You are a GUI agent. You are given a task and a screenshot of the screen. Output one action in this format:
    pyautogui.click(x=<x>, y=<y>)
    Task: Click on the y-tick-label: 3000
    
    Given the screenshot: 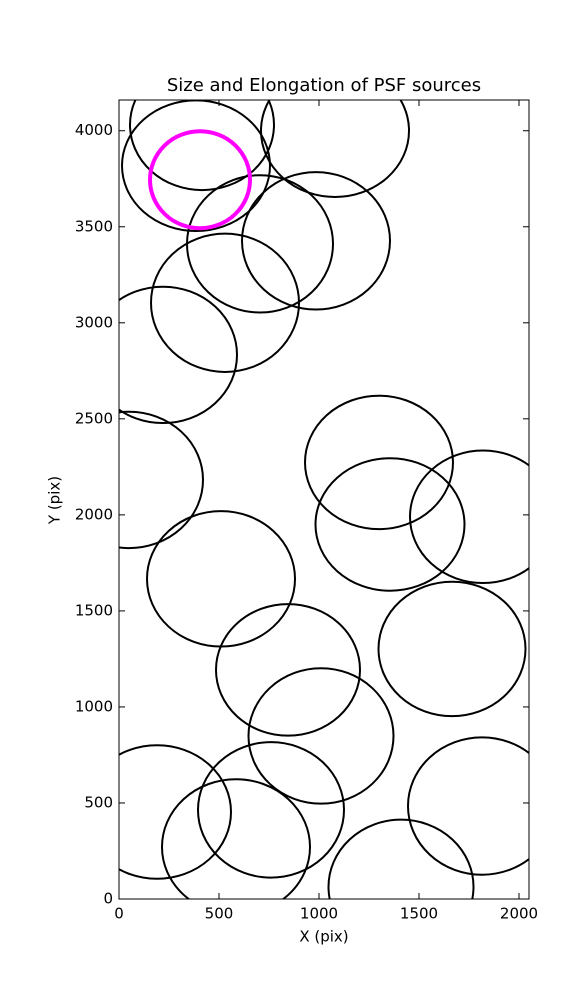 What is the action you would take?
    pyautogui.click(x=94, y=322)
    